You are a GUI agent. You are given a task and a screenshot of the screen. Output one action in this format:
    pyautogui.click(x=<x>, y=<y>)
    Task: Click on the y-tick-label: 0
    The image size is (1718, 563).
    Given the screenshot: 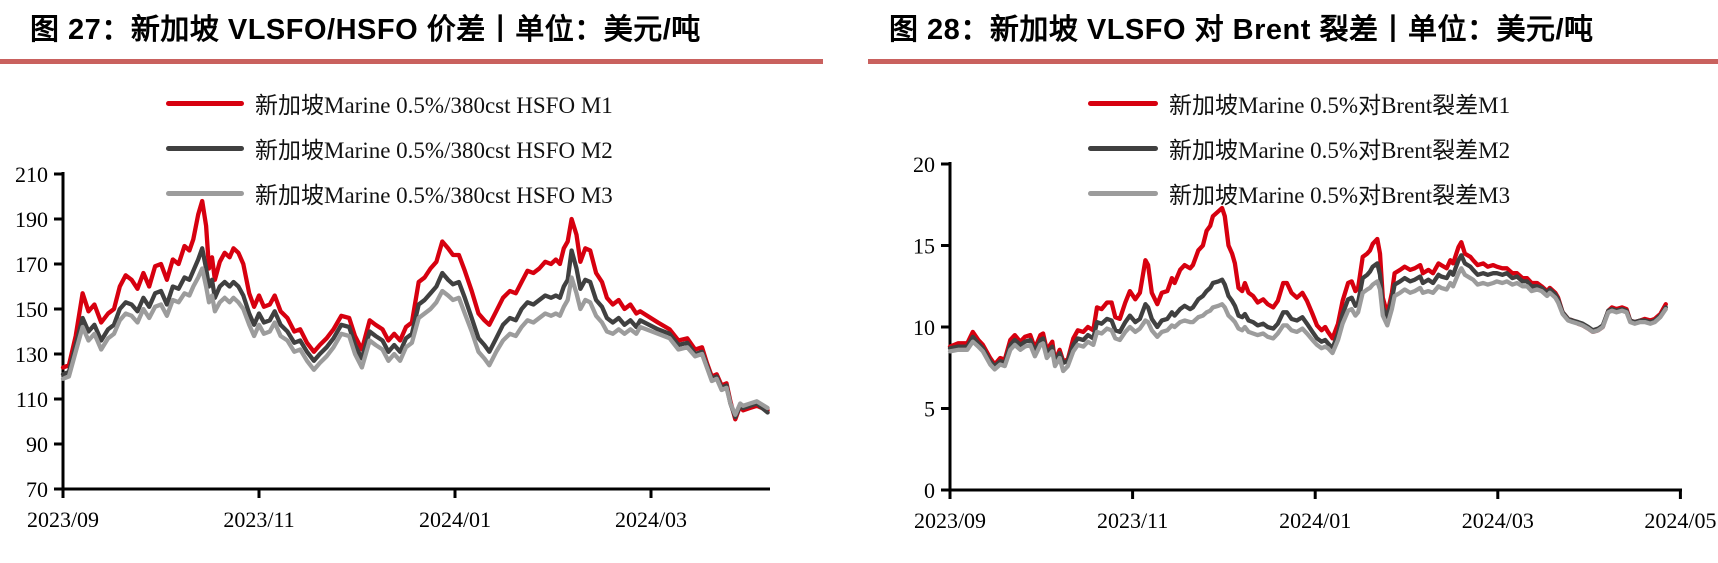 What is the action you would take?
    pyautogui.click(x=929, y=490)
    